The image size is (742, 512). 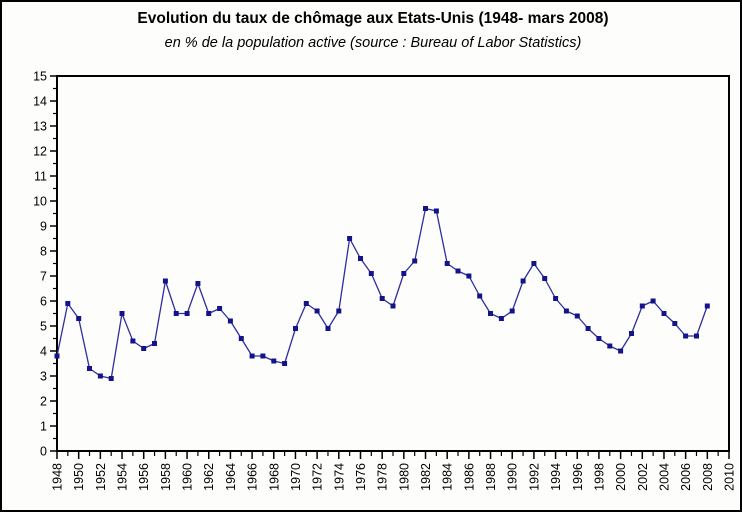 What do you see at coordinates (708, 477) in the screenshot?
I see `x-tick-label: 2008` at bounding box center [708, 477].